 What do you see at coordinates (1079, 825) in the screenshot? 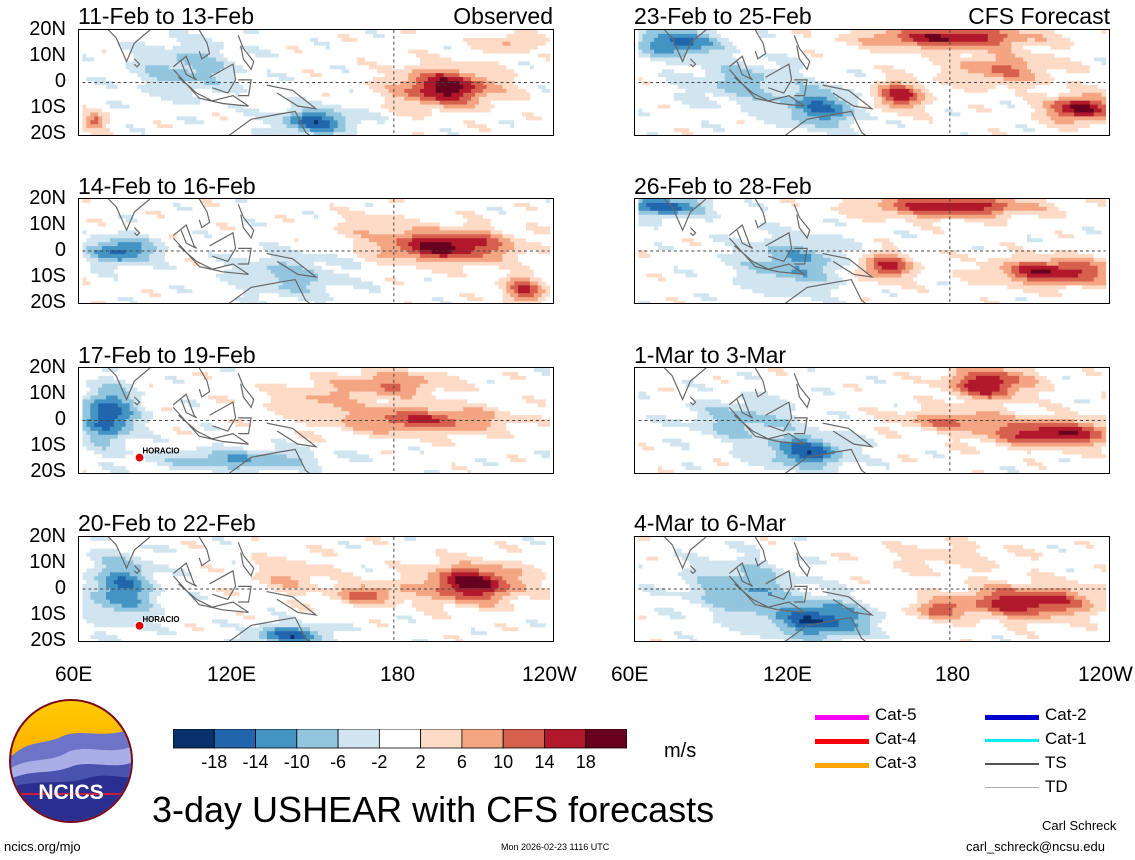
I see `footer-author: Carl Schreck` at bounding box center [1079, 825].